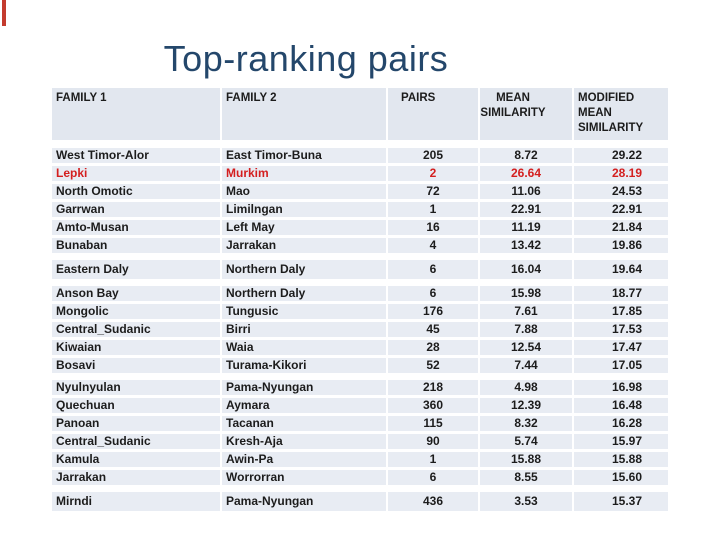 This screenshot has height=540, width=720. I want to click on cell-mean: 7.61, so click(526, 311).